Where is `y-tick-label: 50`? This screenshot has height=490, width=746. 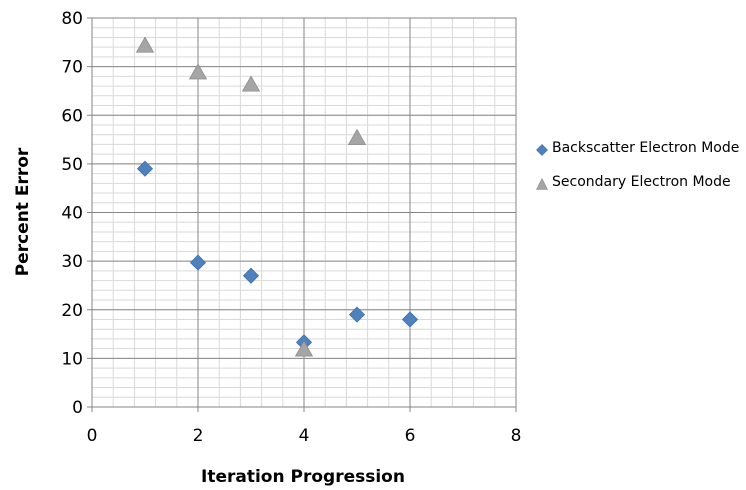
y-tick-label: 50 is located at coordinates (72, 165).